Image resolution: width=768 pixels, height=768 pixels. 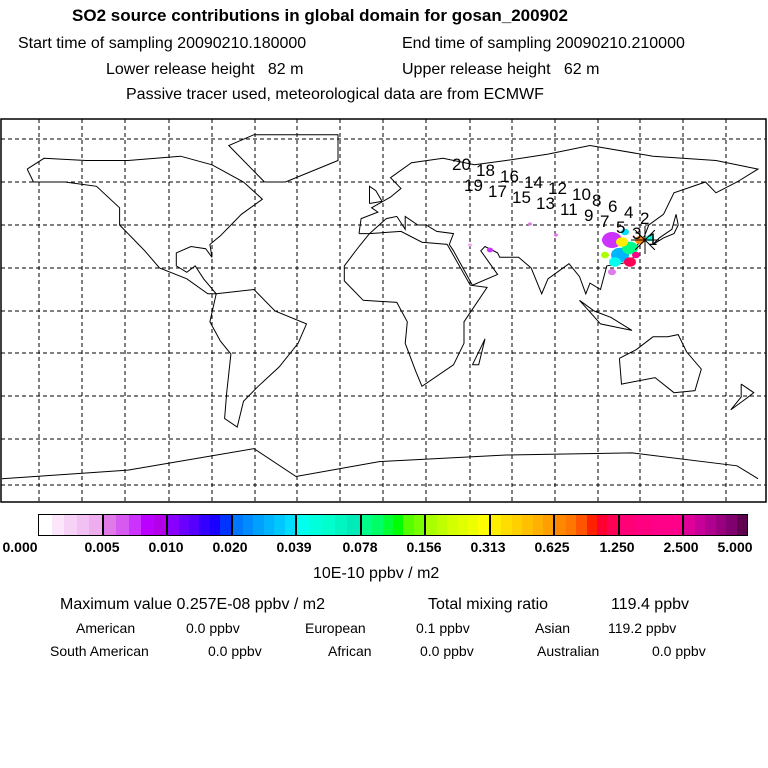 I want to click on colorbar-unit: 10E-10 ppbv / m2, so click(x=376, y=573).